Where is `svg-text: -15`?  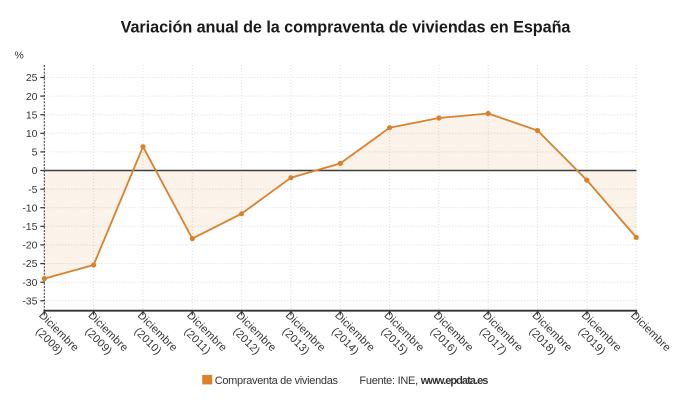 svg-text: -15 is located at coordinates (29, 227).